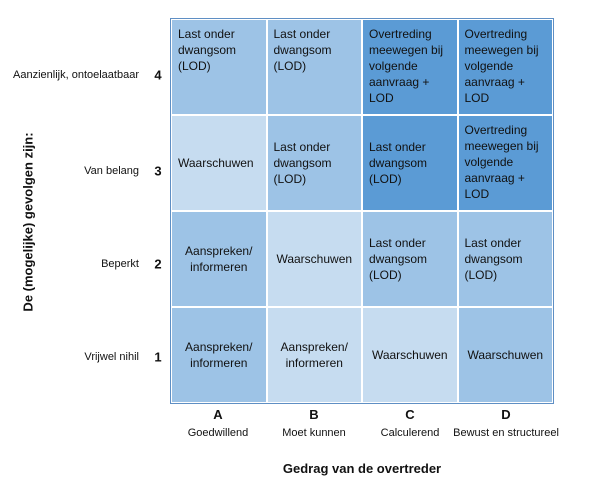 Image resolution: width=612 pixels, height=501 pixels. What do you see at coordinates (76, 75) in the screenshot?
I see `row-label-4: Aanzienlijk, ontoelaatbaar` at bounding box center [76, 75].